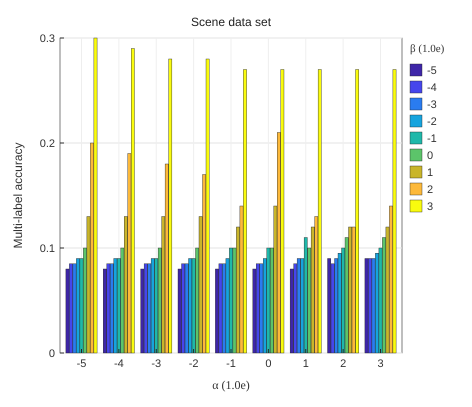 The image size is (472, 407). What do you see at coordinates (430, 207) in the screenshot?
I see `legend-label: 3` at bounding box center [430, 207].